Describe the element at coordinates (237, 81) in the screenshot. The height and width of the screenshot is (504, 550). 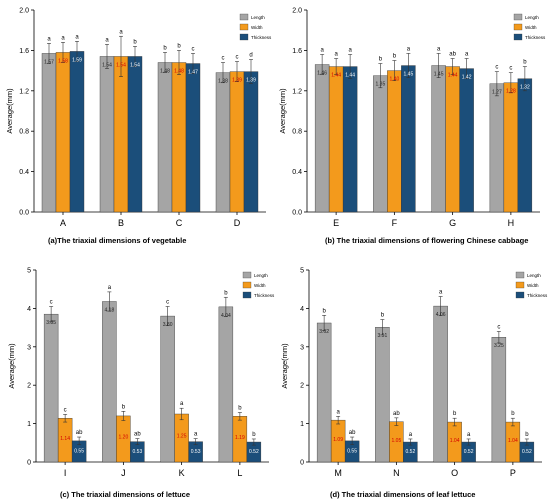
I see `data-label: 1.39` at that location.